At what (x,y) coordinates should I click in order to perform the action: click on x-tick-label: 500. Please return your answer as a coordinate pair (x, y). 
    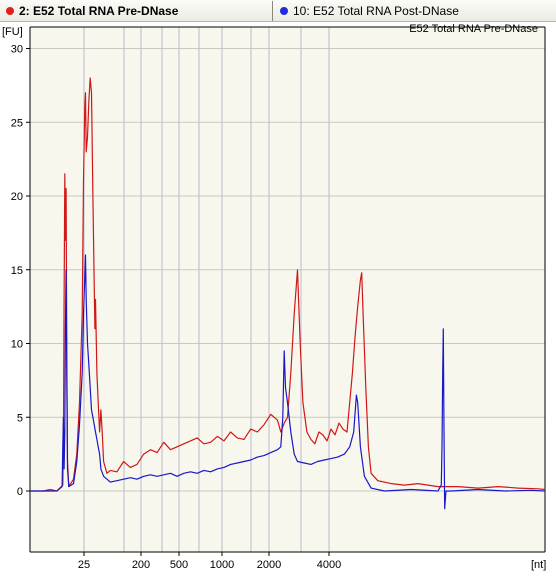
    Looking at the image, I should click on (179, 565).